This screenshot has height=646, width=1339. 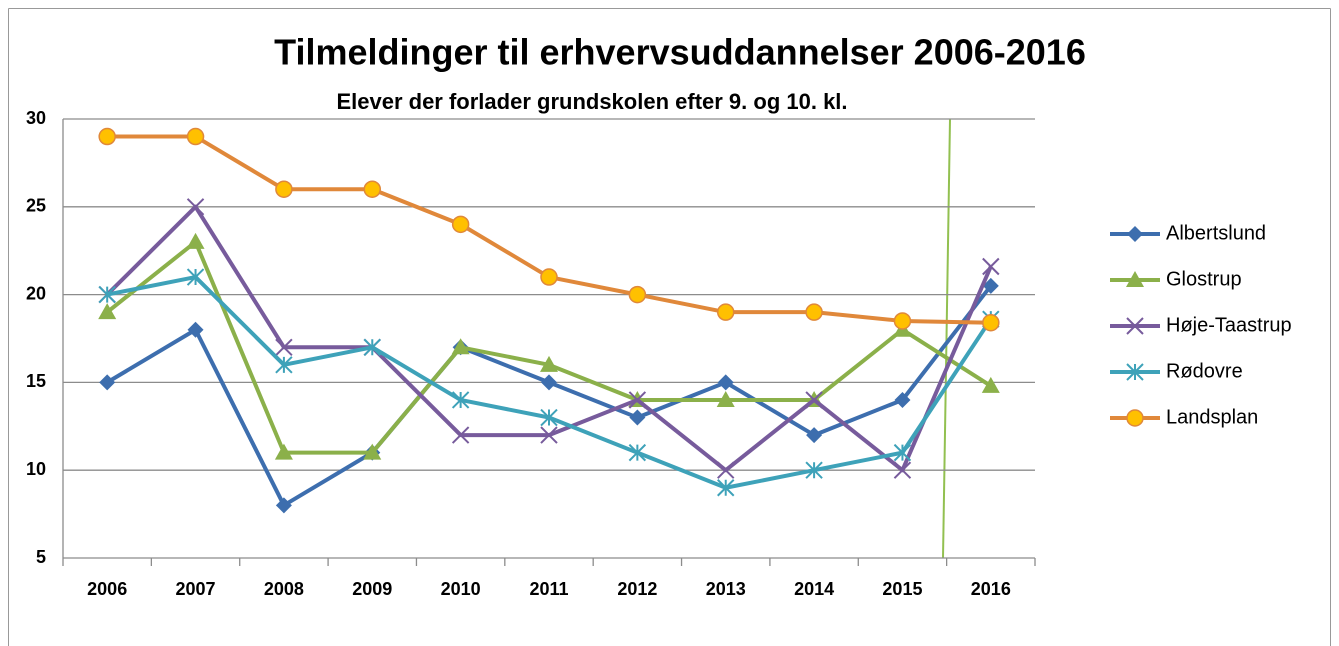 I want to click on x-tick-label: 2008, so click(x=284, y=589).